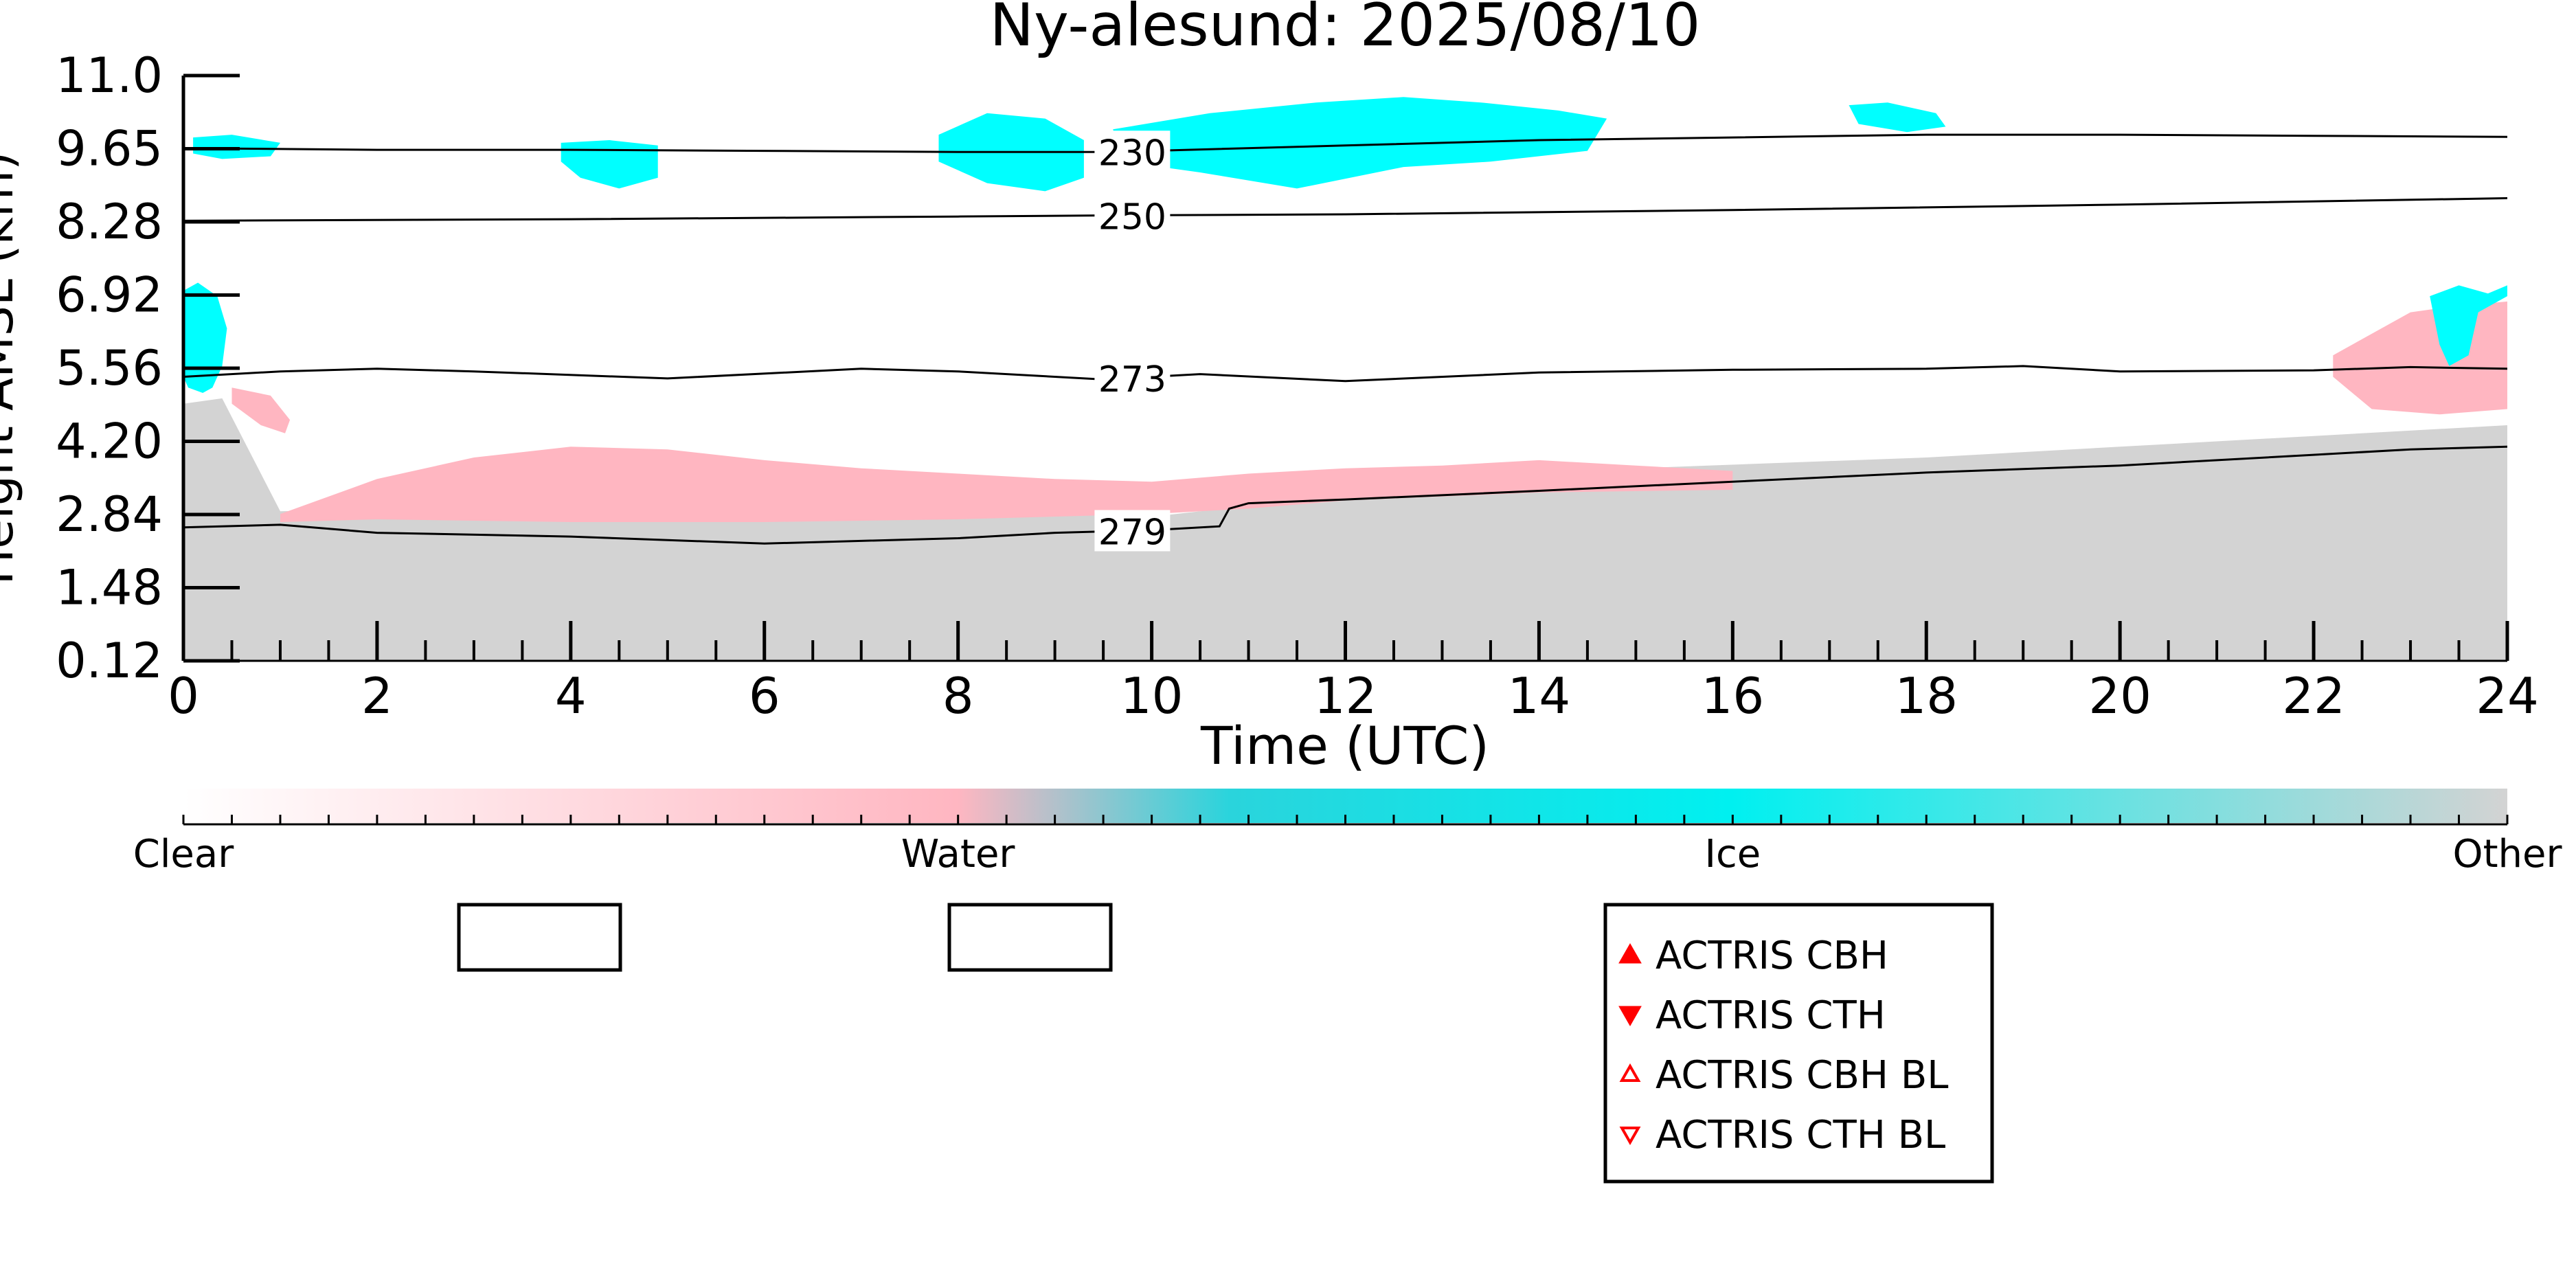 This screenshot has height=1288, width=2576. I want to click on legend-item-label: ACTRIS CBH BL, so click(1802, 1075).